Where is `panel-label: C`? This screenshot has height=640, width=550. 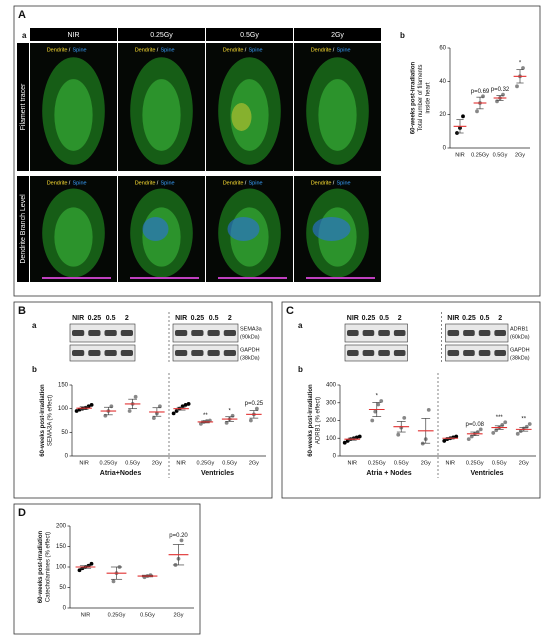
panel-label: C is located at coordinates (290, 311).